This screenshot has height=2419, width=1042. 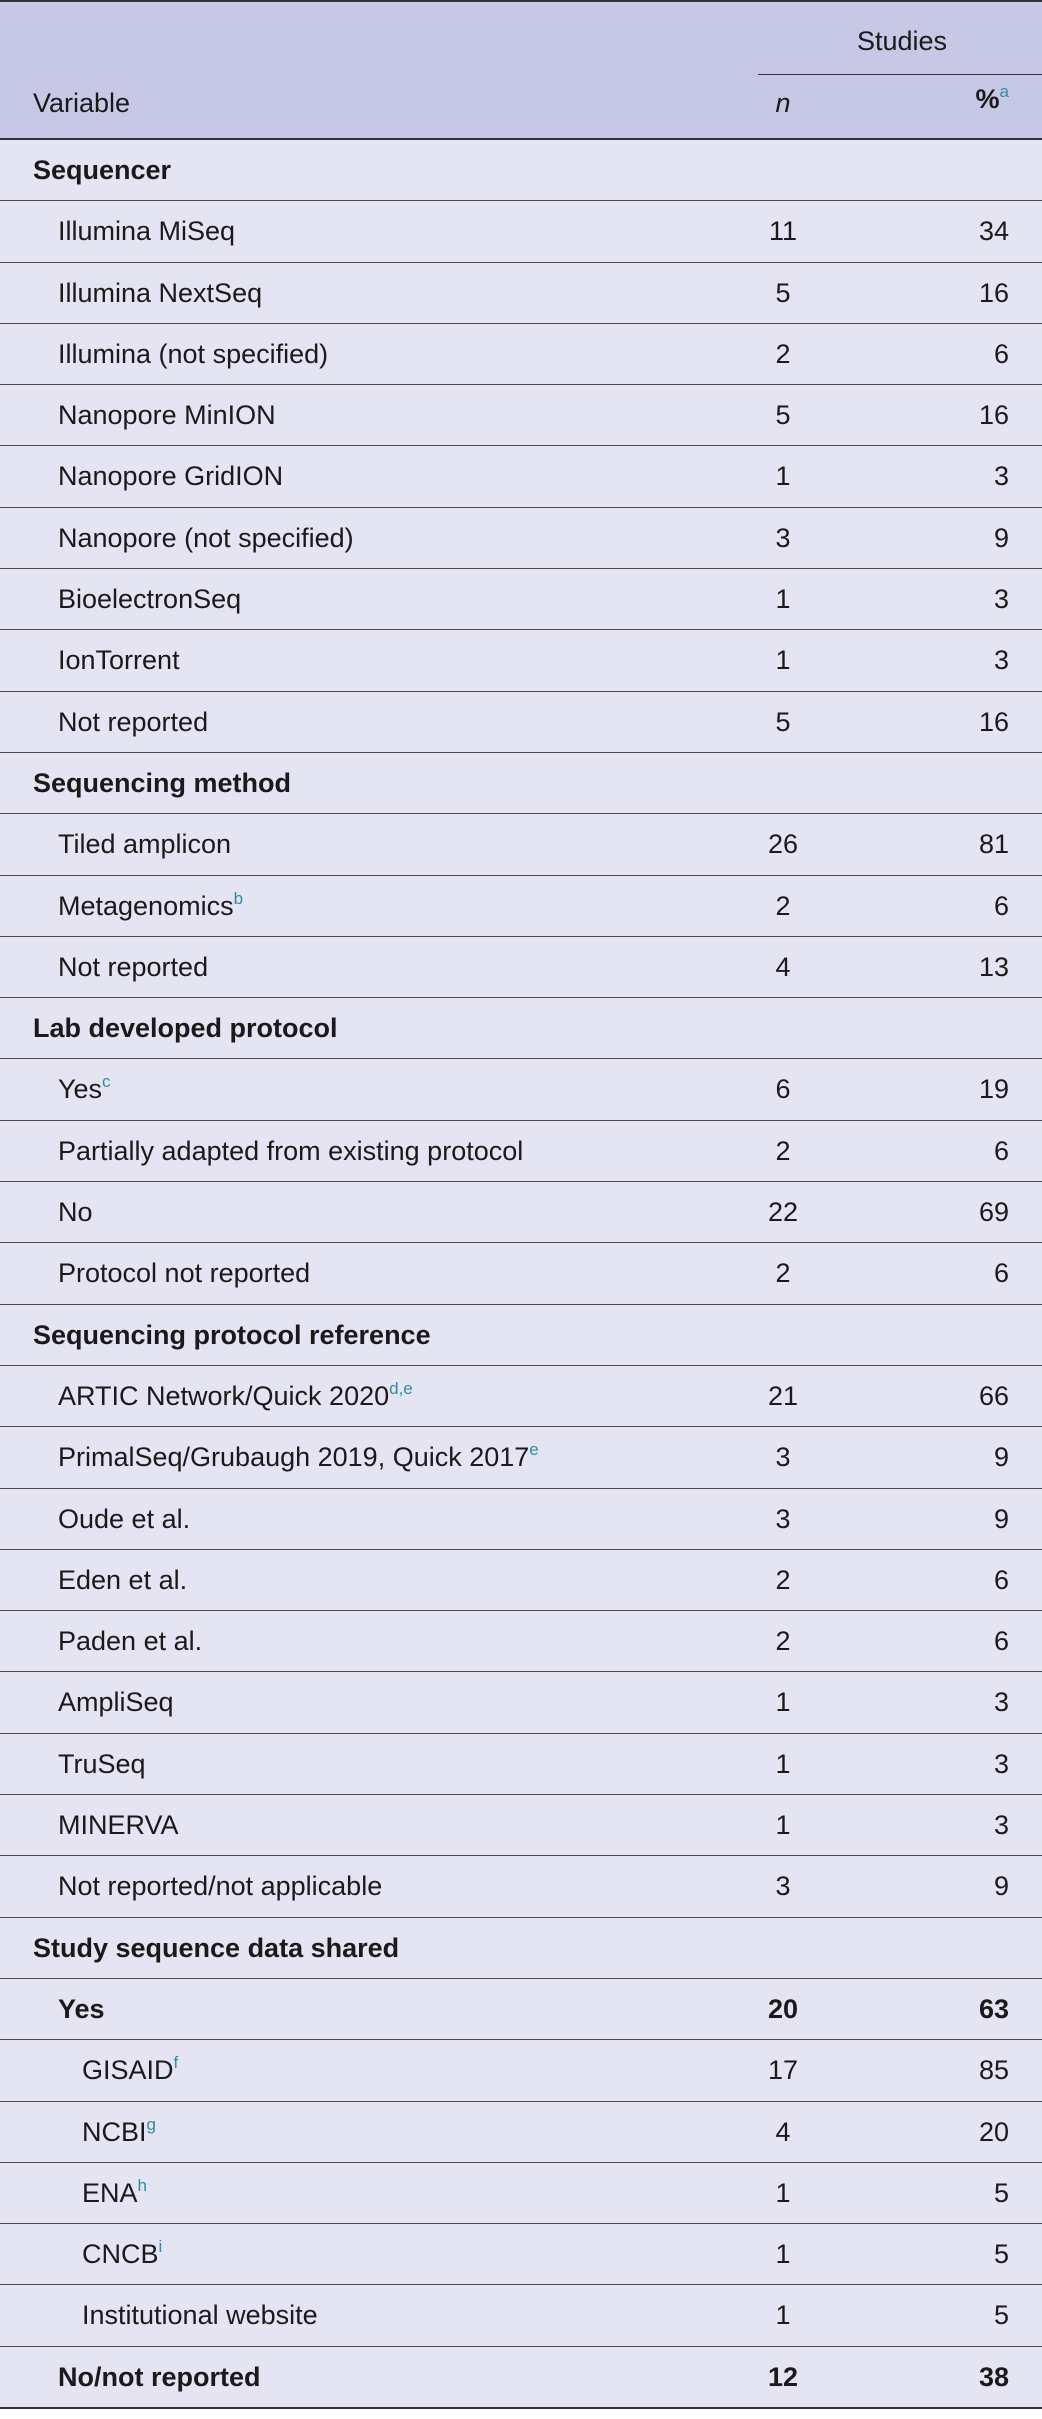 What do you see at coordinates (114, 2193) in the screenshot?
I see `row-label: ENAh` at bounding box center [114, 2193].